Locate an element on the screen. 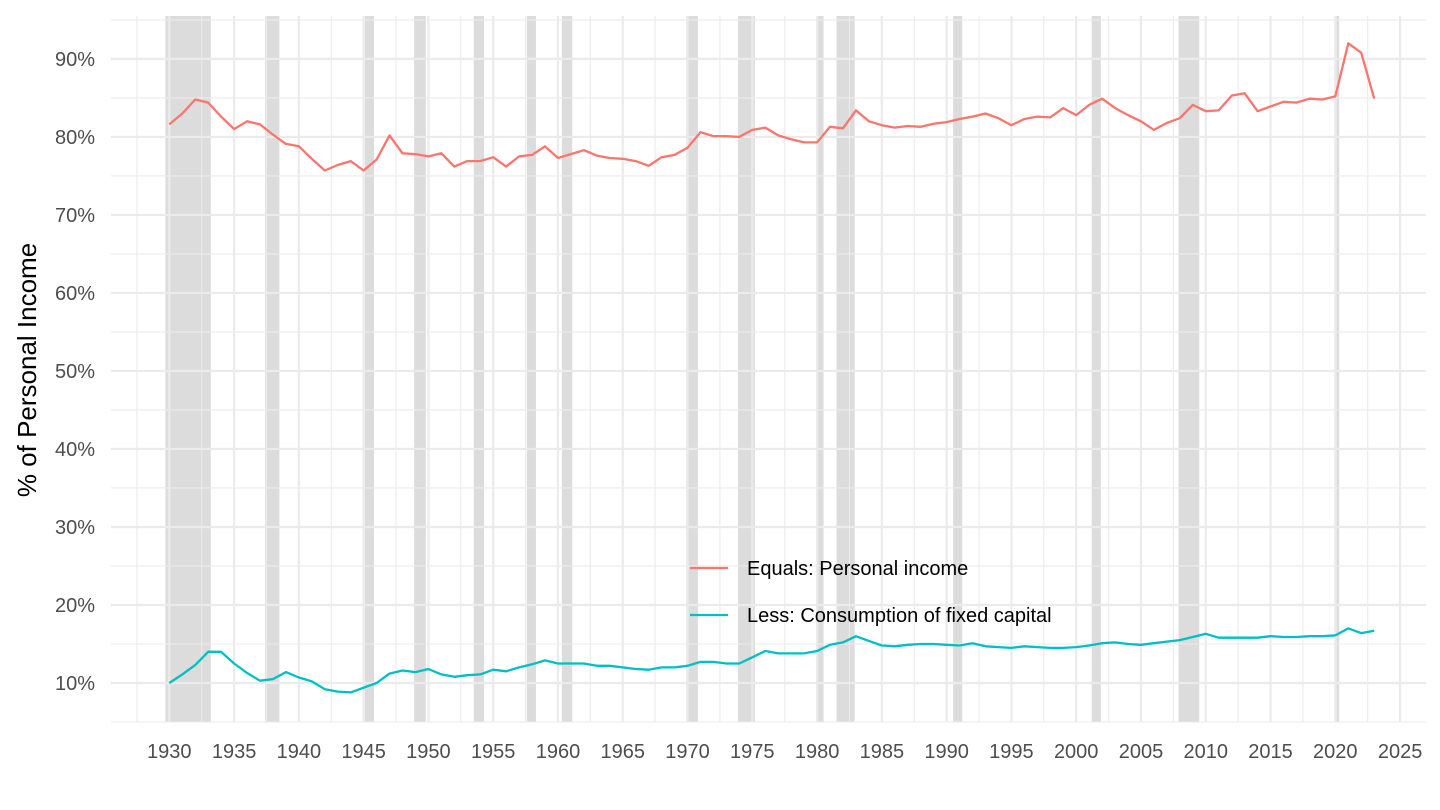 Image resolution: width=1440 pixels, height=810 pixels. x-tick-label: 2015 is located at coordinates (1270, 752).